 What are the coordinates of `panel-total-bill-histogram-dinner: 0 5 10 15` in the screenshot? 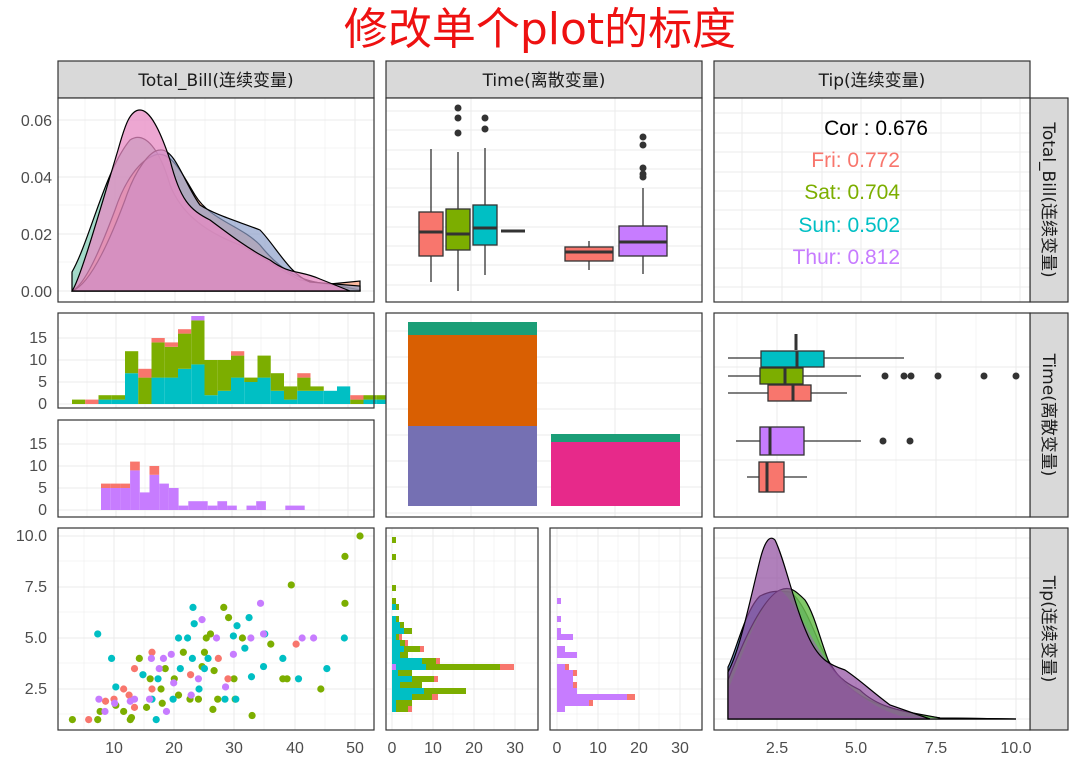 It's located at (209, 362).